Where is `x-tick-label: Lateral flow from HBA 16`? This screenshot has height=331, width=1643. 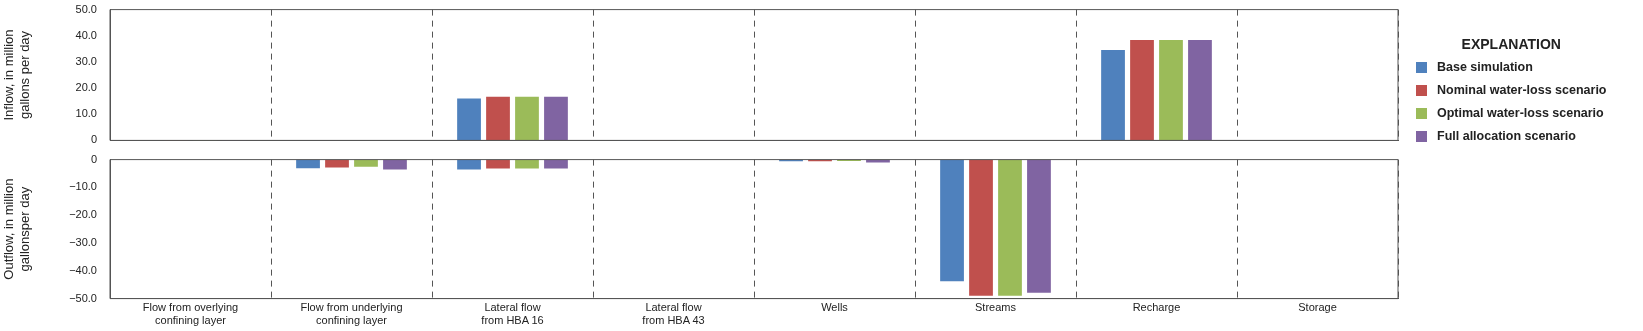 x-tick-label: Lateral flow from HBA 16 is located at coordinates (512, 314).